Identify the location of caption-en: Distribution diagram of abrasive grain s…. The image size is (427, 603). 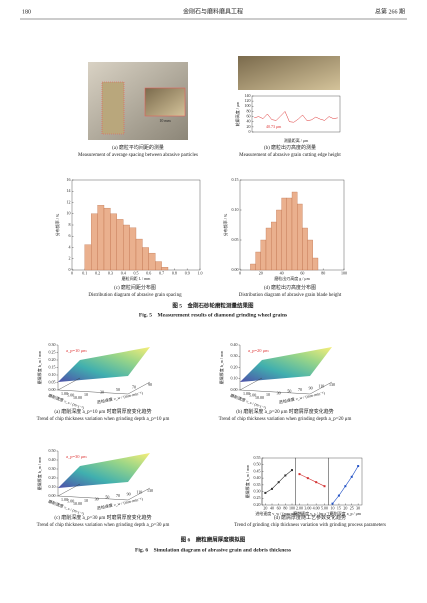
(135, 295).